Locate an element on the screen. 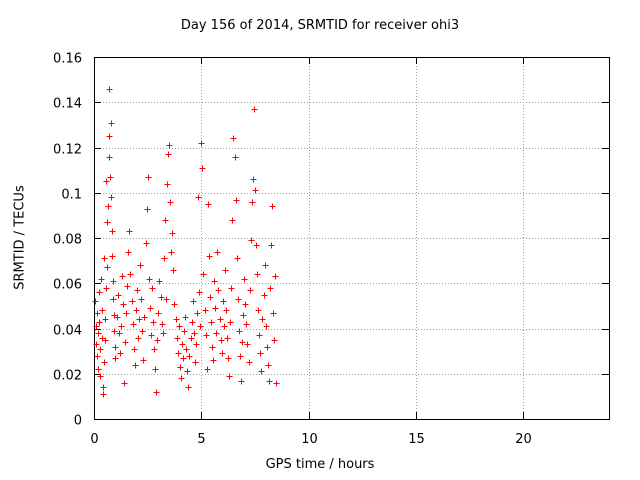 Image resolution: width=640 pixels, height=480 pixels. y-tick-label: 0.02 is located at coordinates (67, 376).